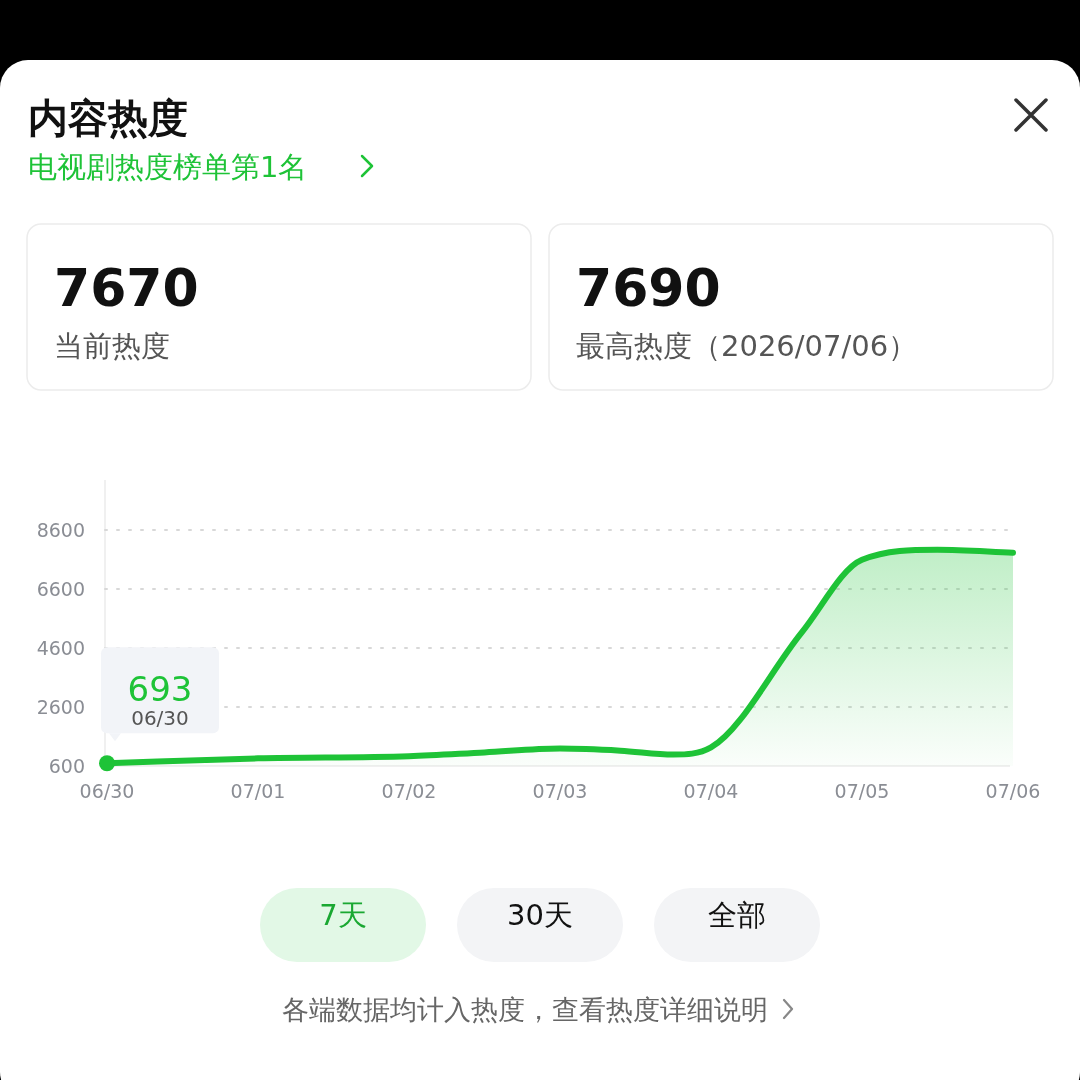 This screenshot has height=1080, width=1080. What do you see at coordinates (560, 791) in the screenshot?
I see `x-tick-label: 07/03` at bounding box center [560, 791].